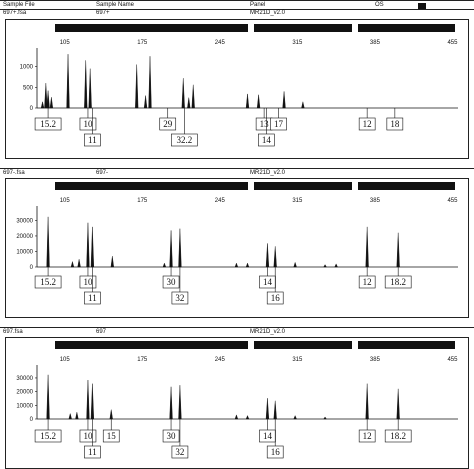 The width and height of the screenshot is (474, 469). I want to click on allele-call-label: 15, so click(112, 436).